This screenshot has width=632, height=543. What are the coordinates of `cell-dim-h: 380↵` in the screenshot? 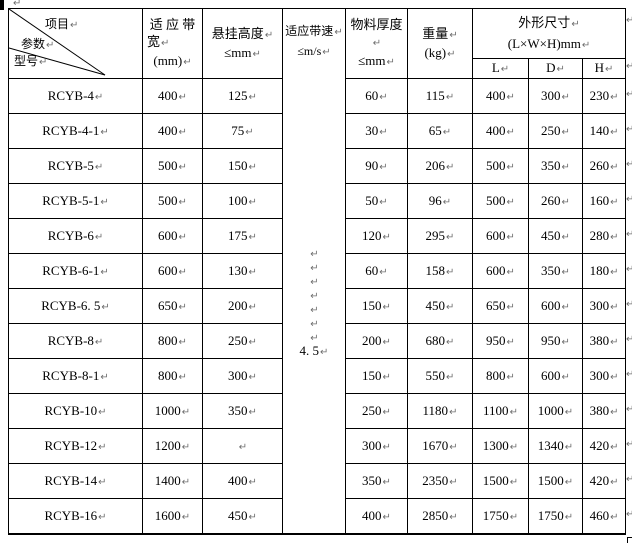 It's located at (604, 411).